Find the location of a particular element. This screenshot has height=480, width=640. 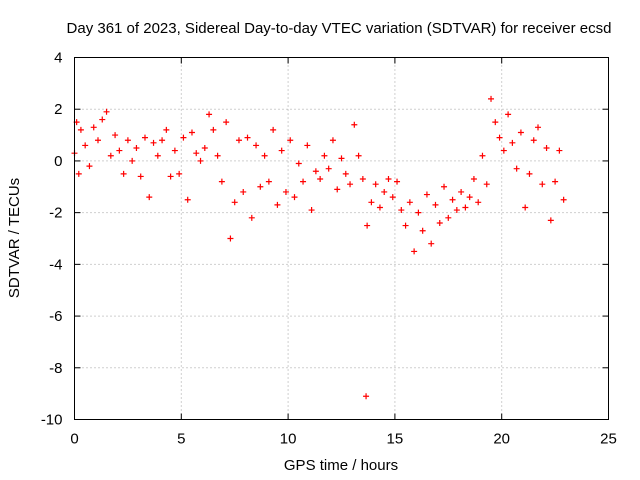

y-tick-label: -2 is located at coordinates (55, 213).